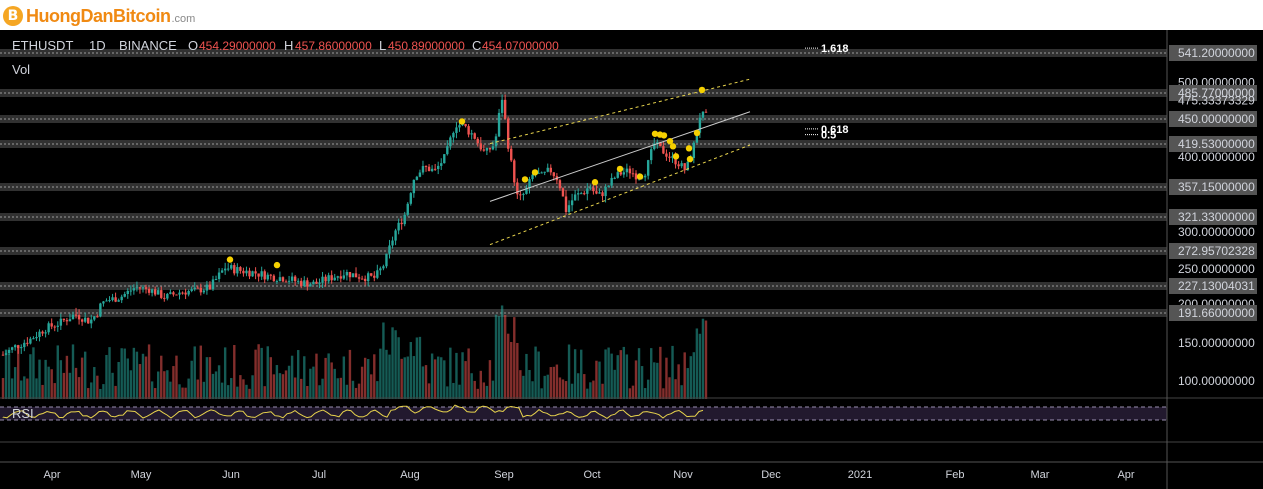 The width and height of the screenshot is (1263, 489). Describe the element at coordinates (193, 45) in the screenshot. I see `ohlc-open-label: O` at that location.